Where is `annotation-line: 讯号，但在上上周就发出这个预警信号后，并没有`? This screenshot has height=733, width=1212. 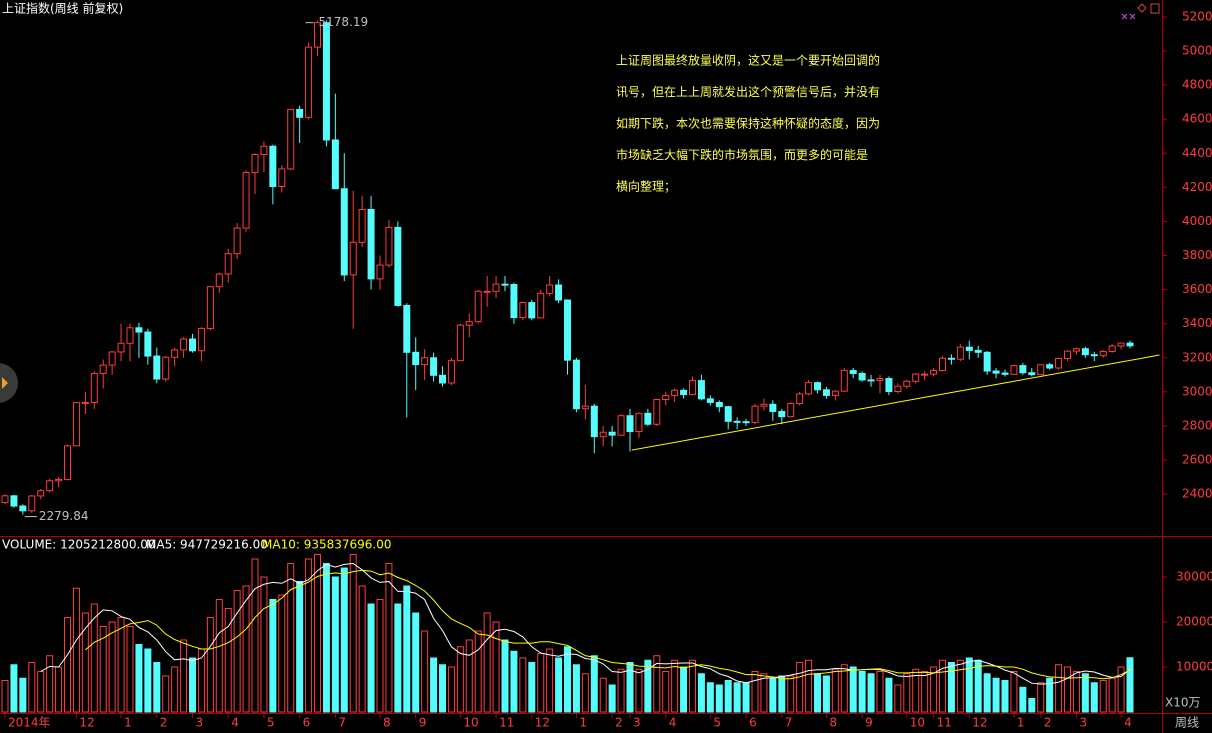
annotation-line: 讯号，但在上上周就发出这个预警信号后，并没有 is located at coordinates (748, 91).